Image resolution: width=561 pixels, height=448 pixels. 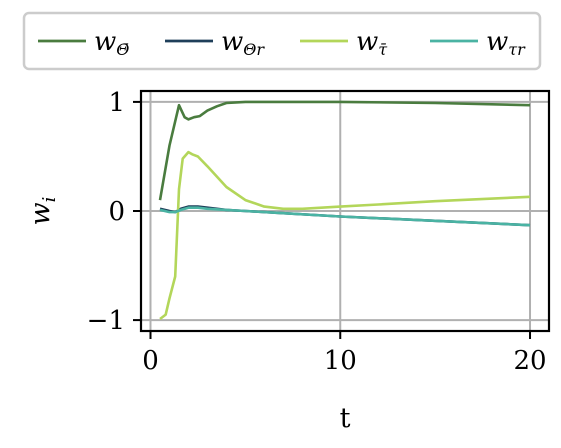 What do you see at coordinates (150, 361) in the screenshot?
I see `x-tick-label-0: 0` at bounding box center [150, 361].